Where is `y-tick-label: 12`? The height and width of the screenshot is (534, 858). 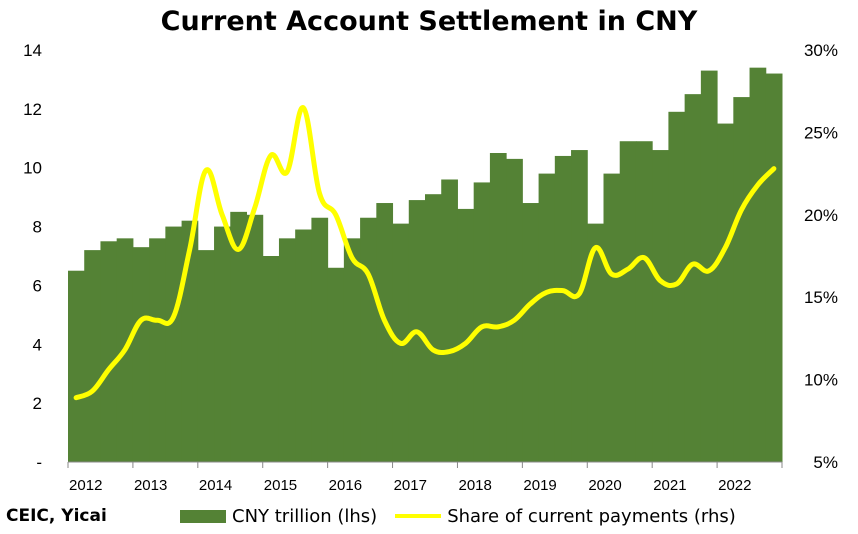
y-tick-label: 12 is located at coordinates (32, 109).